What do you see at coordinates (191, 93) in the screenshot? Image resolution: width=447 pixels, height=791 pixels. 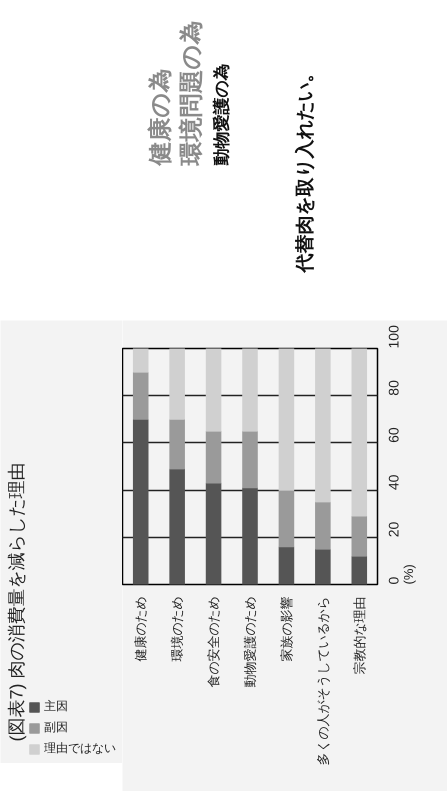 I see `text: 環境問題の為` at bounding box center [191, 93].